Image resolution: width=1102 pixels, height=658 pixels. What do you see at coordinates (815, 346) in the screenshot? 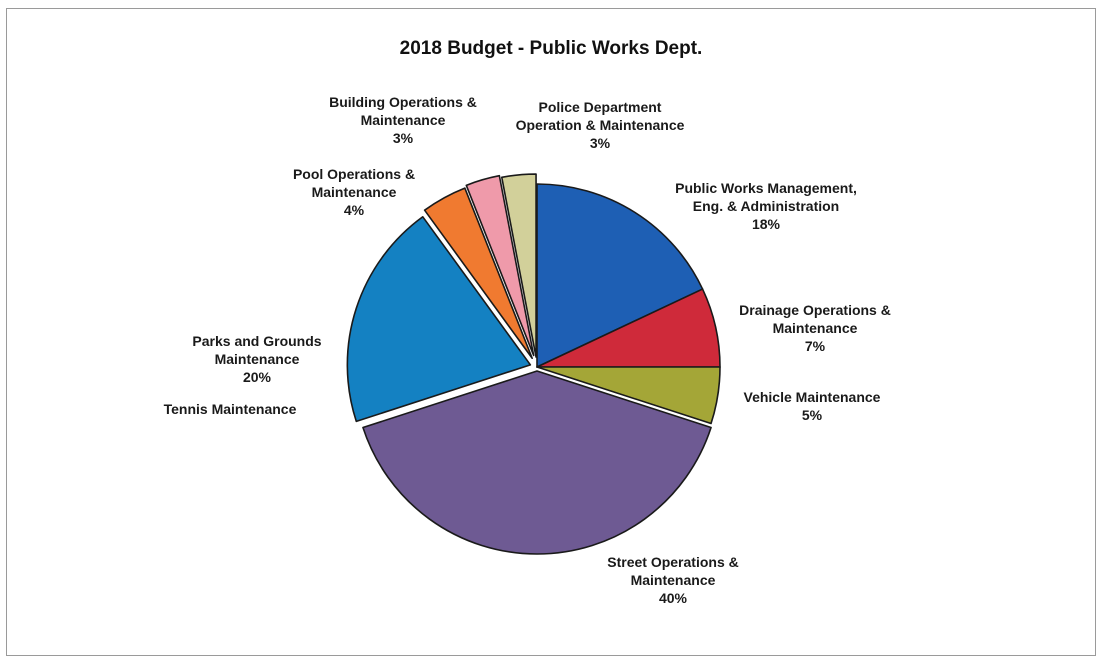
I see `slice-label-line: 7%` at bounding box center [815, 346].